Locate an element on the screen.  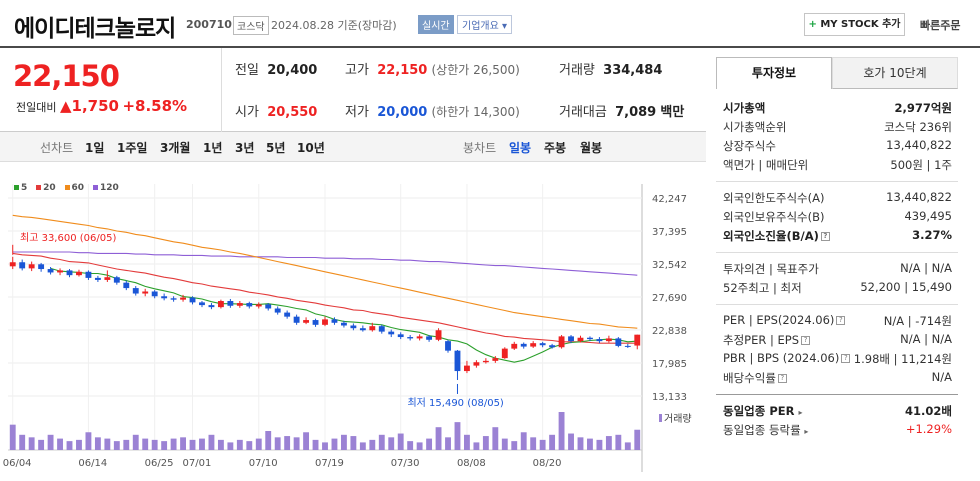
period-1w-button: 1주일 is located at coordinates (132, 148).